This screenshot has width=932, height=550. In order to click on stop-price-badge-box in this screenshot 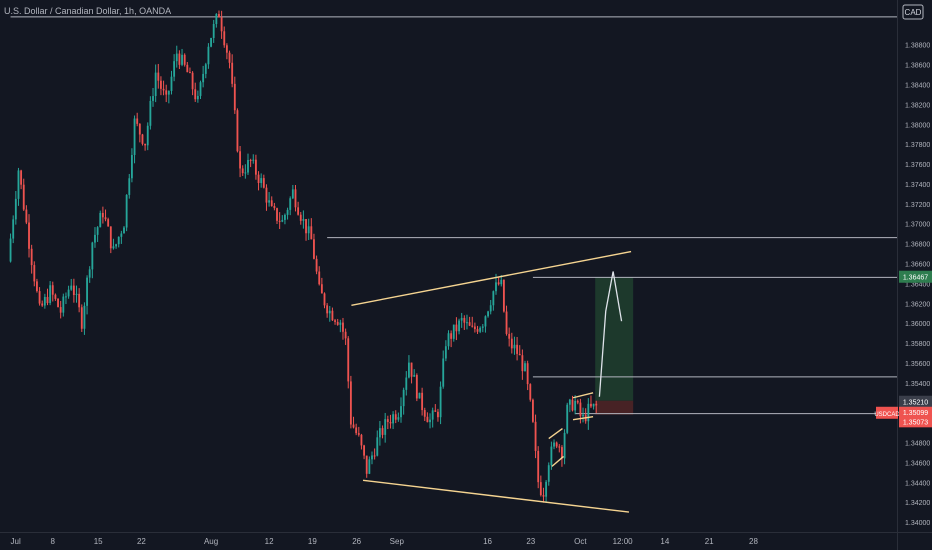, I will do `click(915, 421)`.